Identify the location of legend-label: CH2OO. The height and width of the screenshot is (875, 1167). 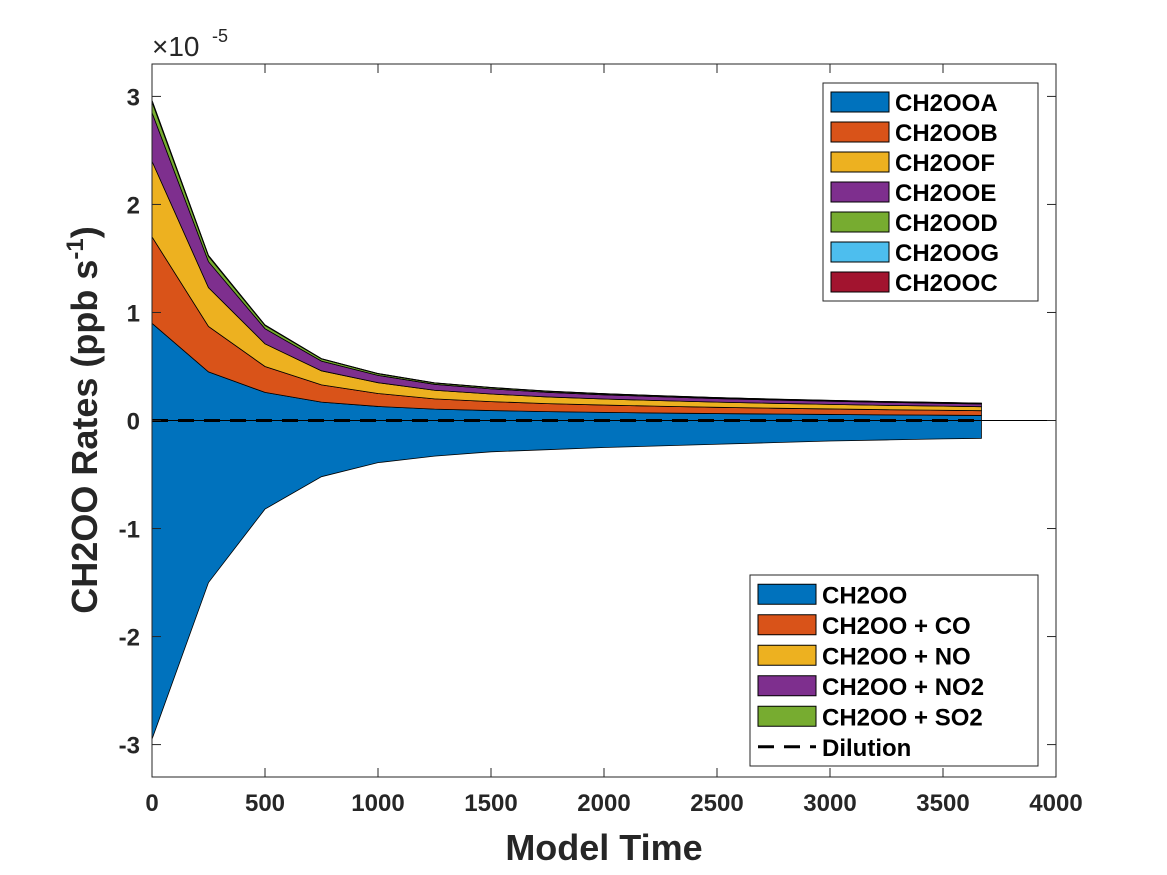
(864, 595).